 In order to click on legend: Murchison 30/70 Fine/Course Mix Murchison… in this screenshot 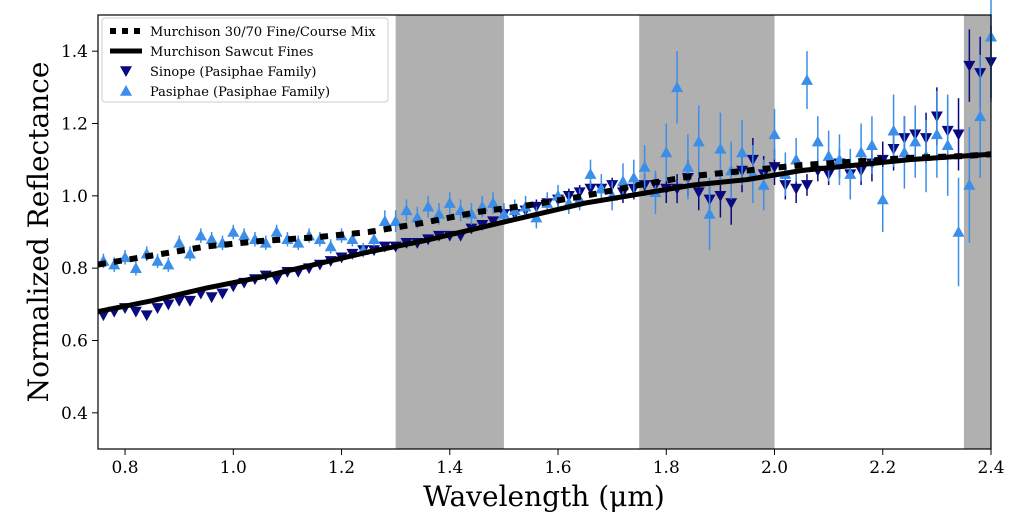, I will do `click(245, 60)`.